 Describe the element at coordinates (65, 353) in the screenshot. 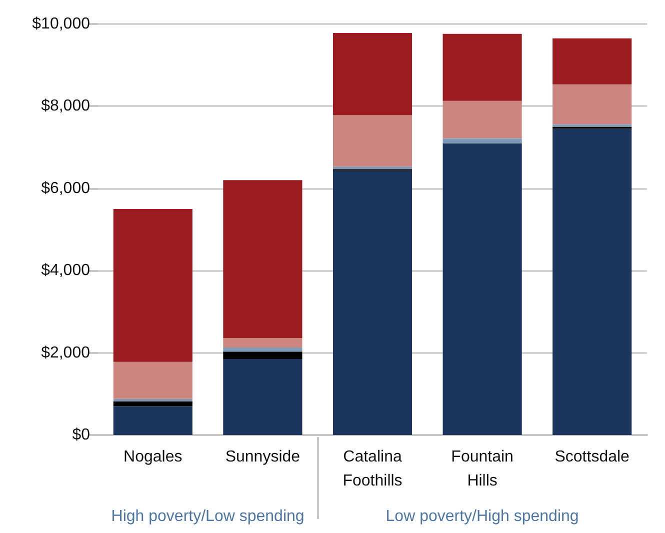

I see `y-tick-label: $2,000` at that location.